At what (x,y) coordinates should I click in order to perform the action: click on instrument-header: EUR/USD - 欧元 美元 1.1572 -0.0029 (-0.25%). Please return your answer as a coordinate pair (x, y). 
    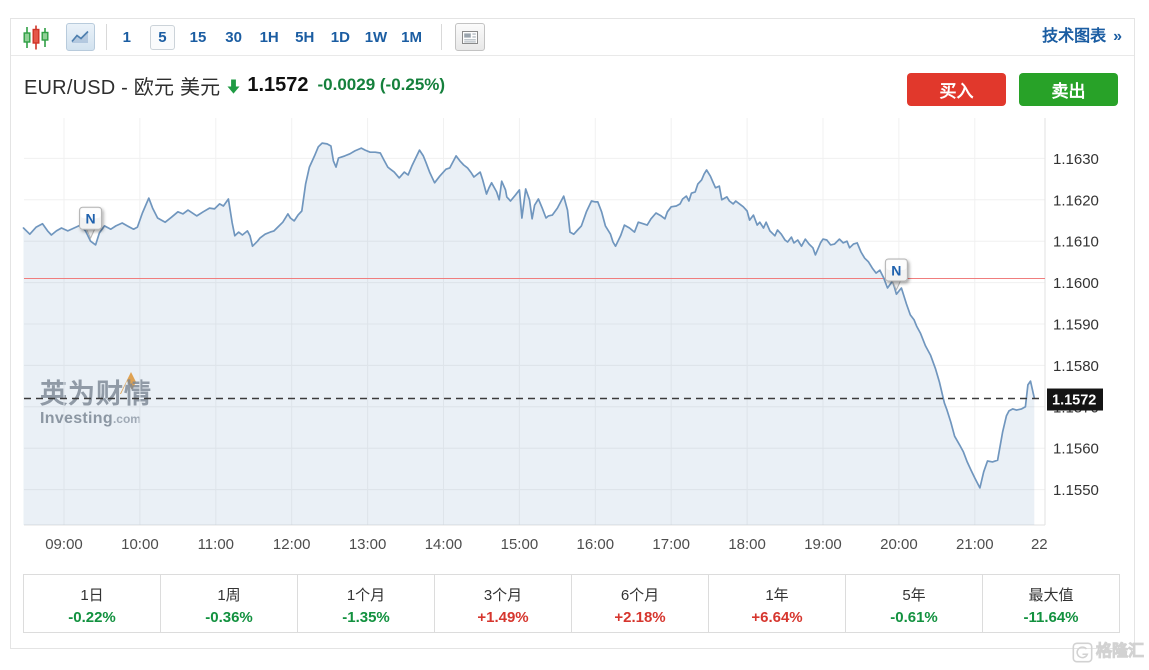
    Looking at the image, I should click on (234, 85).